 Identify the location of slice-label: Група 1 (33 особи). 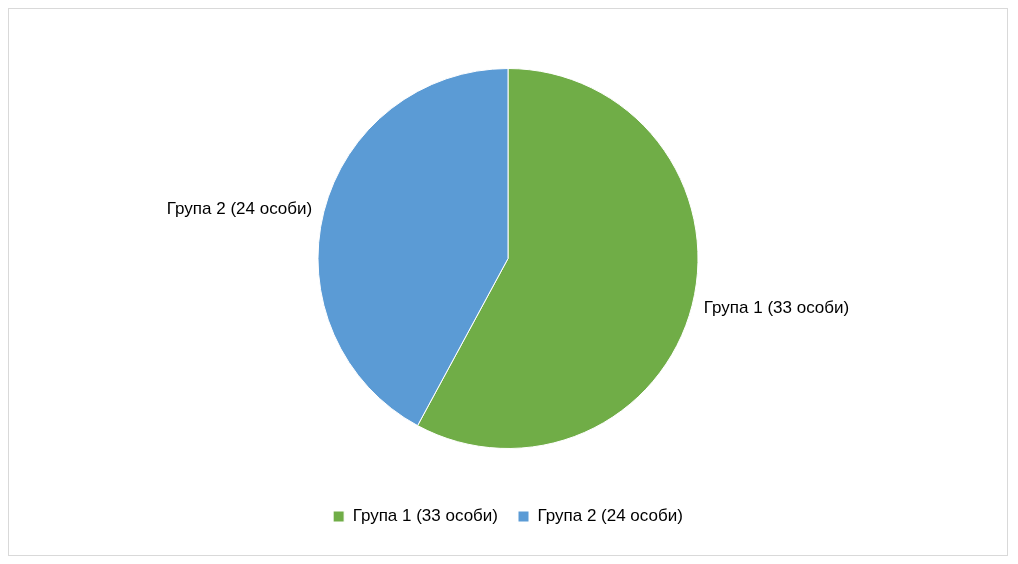
(776, 307).